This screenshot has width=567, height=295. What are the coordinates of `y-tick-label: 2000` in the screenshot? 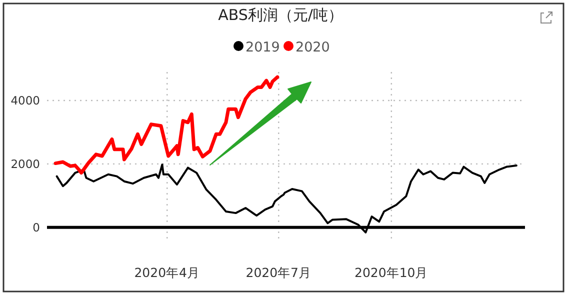 It's located at (25, 163).